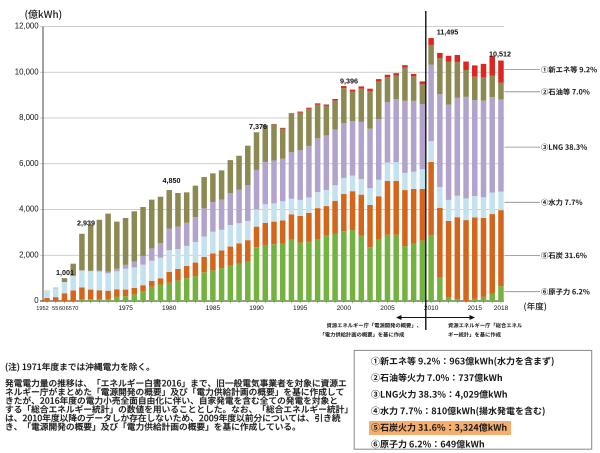 The image size is (600, 453). I want to click on svg-text: 12,000, so click(27, 26).